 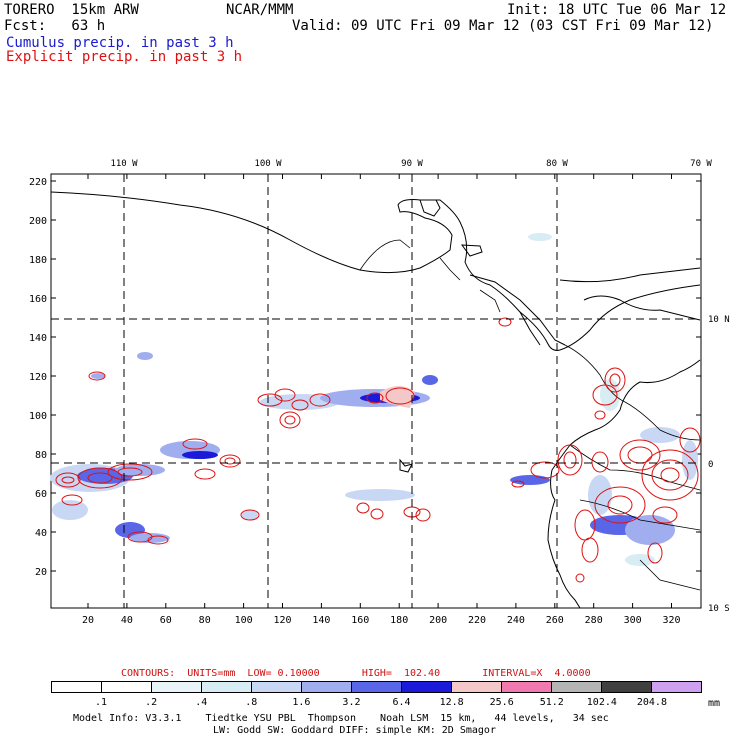 I want to click on colorbar-label: .4, so click(x=201, y=702).